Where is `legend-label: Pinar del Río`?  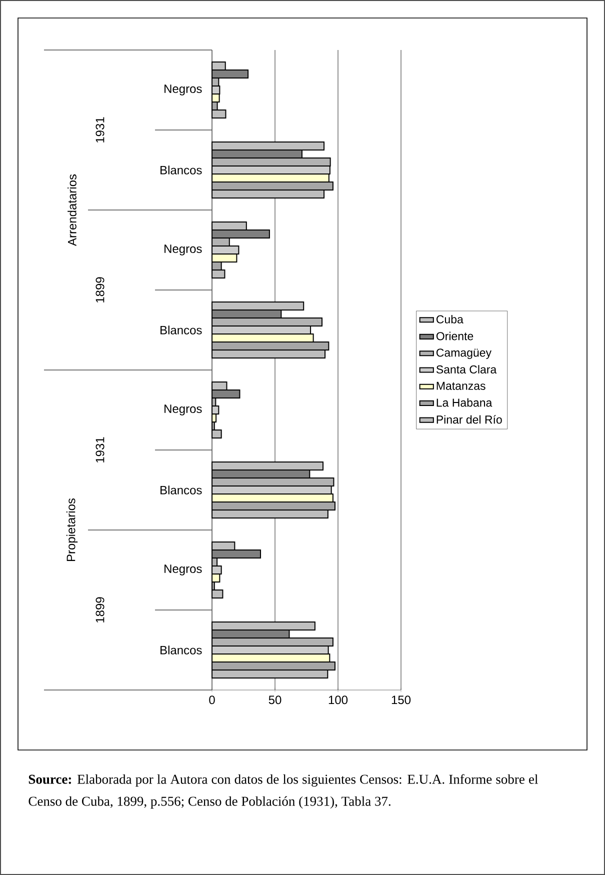 legend-label: Pinar del Río is located at coordinates (469, 419).